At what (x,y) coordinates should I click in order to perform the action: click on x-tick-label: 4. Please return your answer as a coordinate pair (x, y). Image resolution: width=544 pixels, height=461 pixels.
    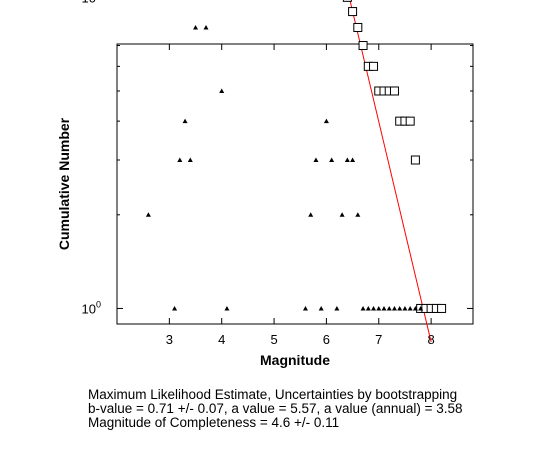
    Looking at the image, I should click on (221, 339).